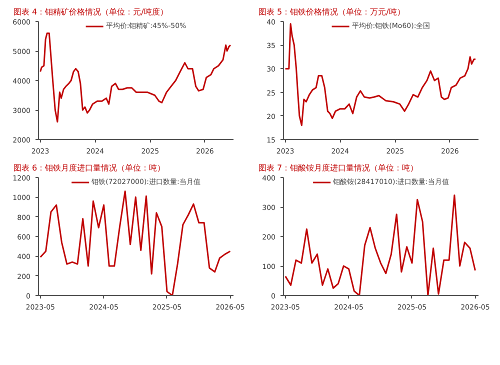 The height and width of the screenshot is (365, 500). Describe the element at coordinates (331, 12) in the screenshot. I see `chart-title: 图表 5：钼铁价格情况（单位：万元/吨）` at that location.